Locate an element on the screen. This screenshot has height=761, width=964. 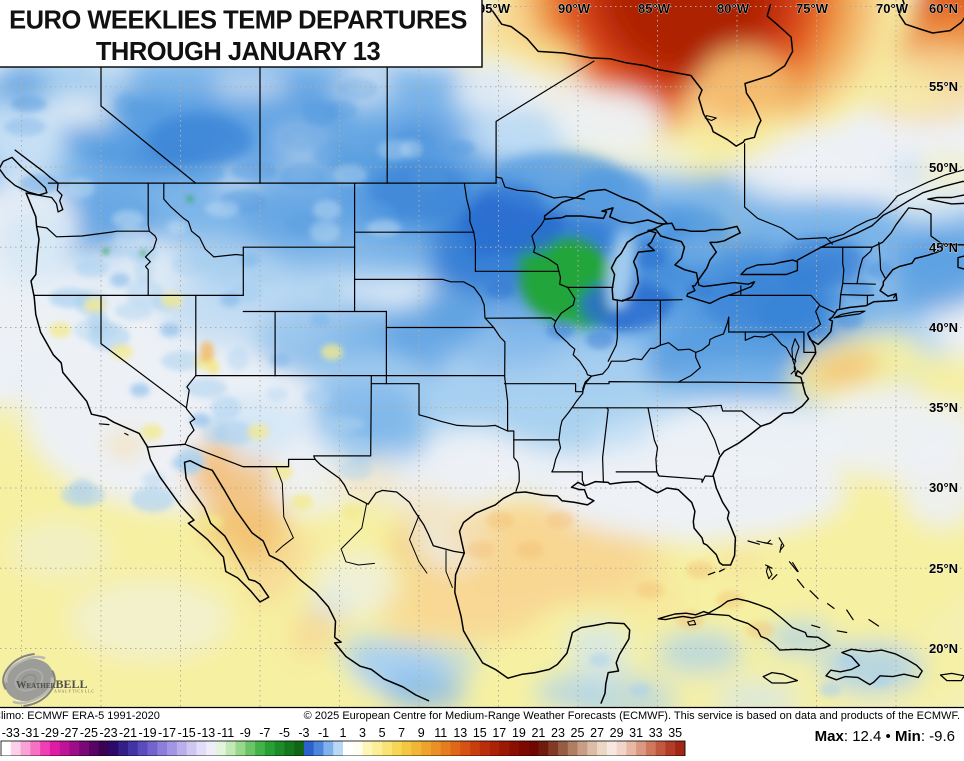
svg-text: EURO WEEKLIES TEMP DEPARTURES is located at coordinates (238, 21).